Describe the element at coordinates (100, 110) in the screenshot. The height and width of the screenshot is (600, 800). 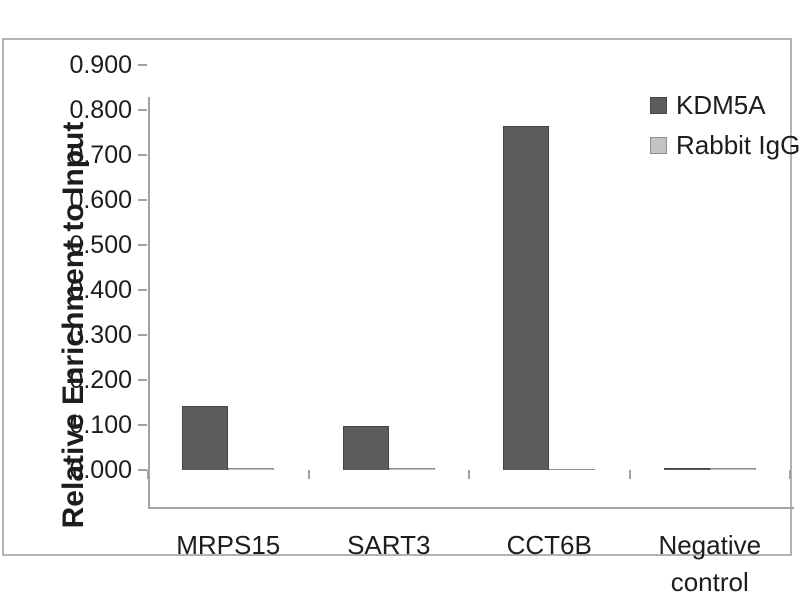
I see `y-tick-label: 0.800` at that location.